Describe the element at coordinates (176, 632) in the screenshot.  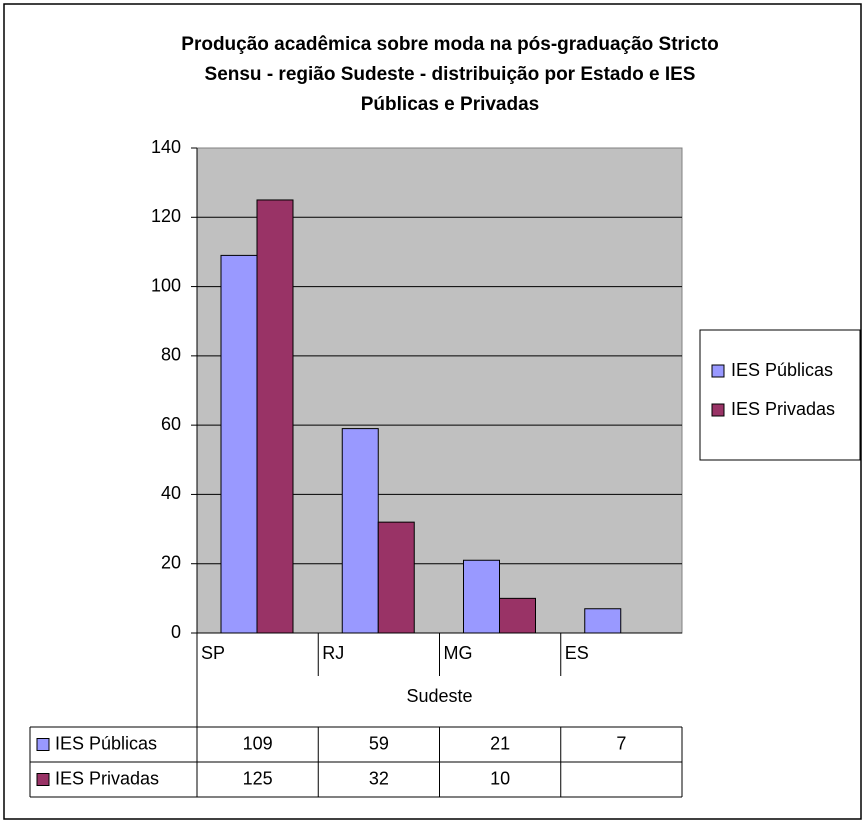
I see `y-tick-label: 0` at that location.